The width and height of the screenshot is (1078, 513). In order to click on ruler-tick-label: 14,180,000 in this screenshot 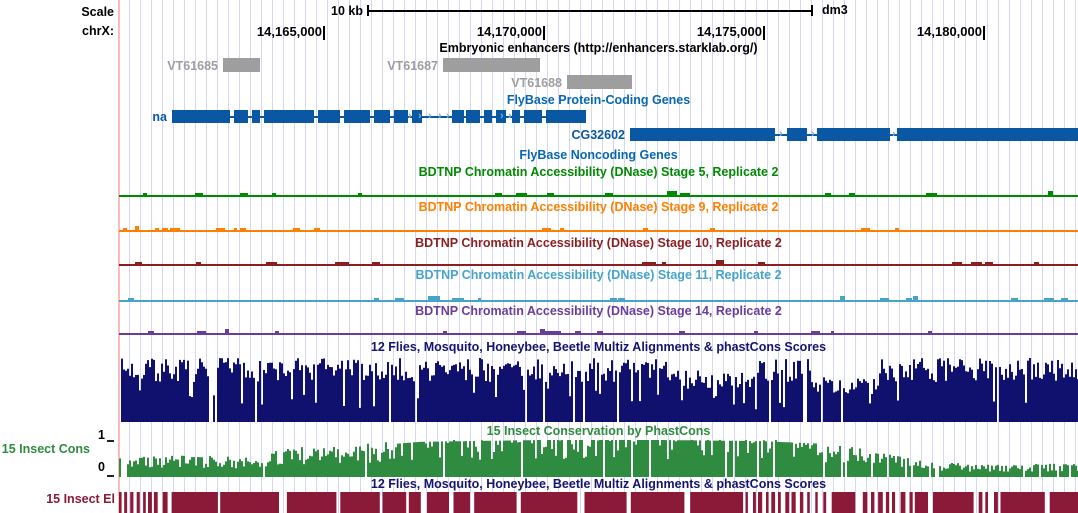, I will do `click(949, 31)`.